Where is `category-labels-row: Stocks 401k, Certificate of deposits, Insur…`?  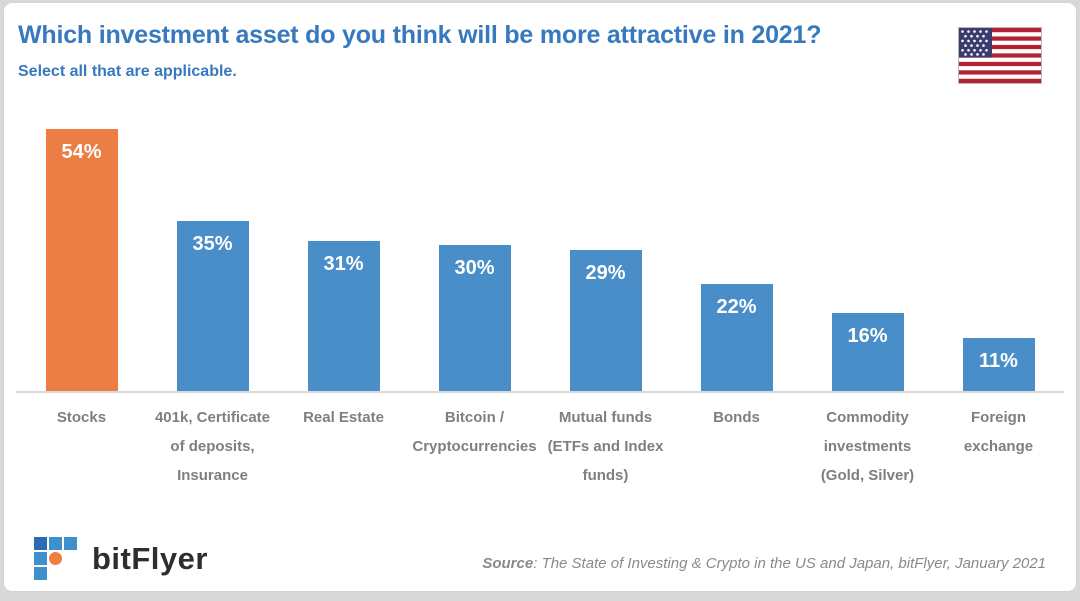
category-labels-row: Stocks 401k, Certificate of deposits, Insur… is located at coordinates (540, 446).